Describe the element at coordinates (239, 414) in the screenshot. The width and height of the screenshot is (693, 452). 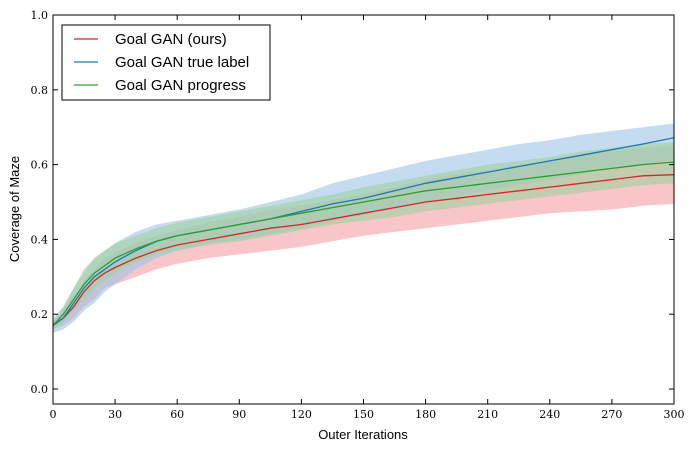
I see `x-tick-label: 90` at that location.